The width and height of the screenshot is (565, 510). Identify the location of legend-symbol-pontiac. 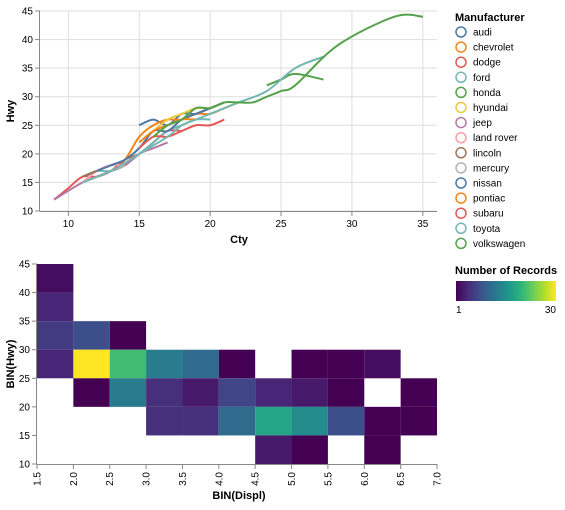
(461, 198).